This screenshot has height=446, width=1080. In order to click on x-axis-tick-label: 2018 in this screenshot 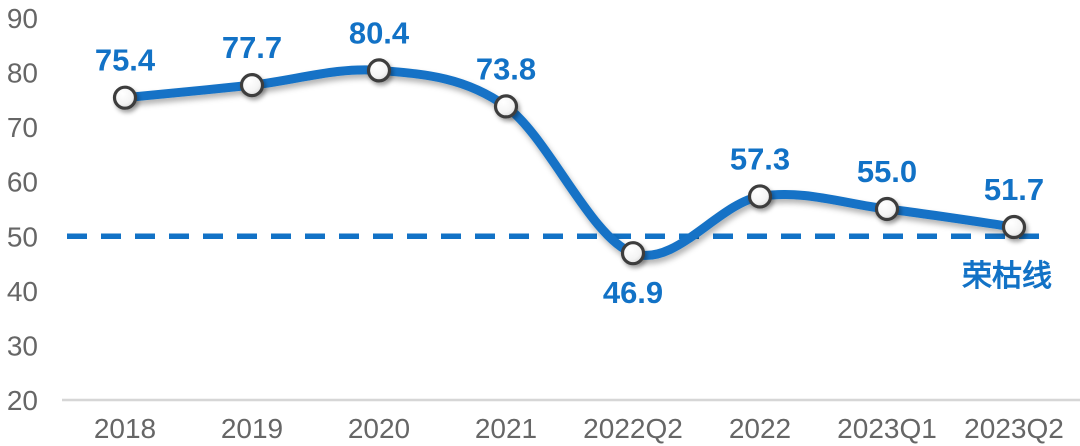, I will do `click(125, 428)`.